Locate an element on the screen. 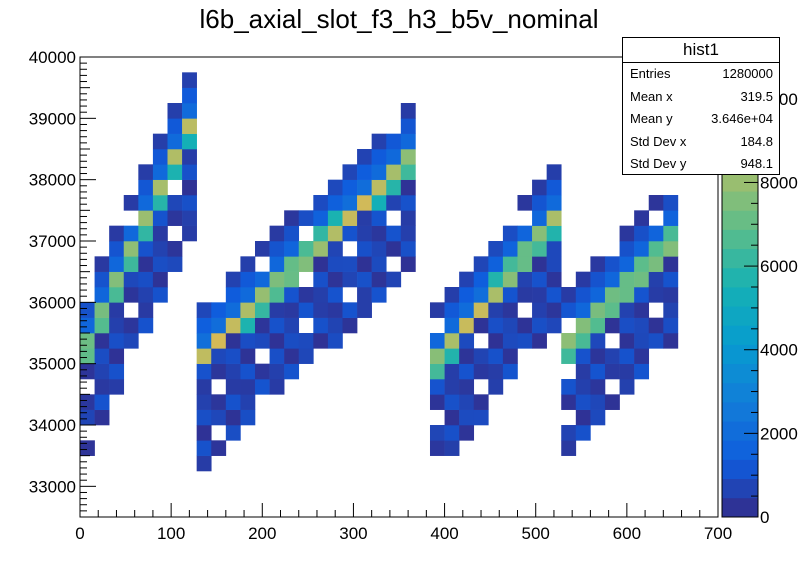  stats-value: 319.5 is located at coordinates (756, 96).